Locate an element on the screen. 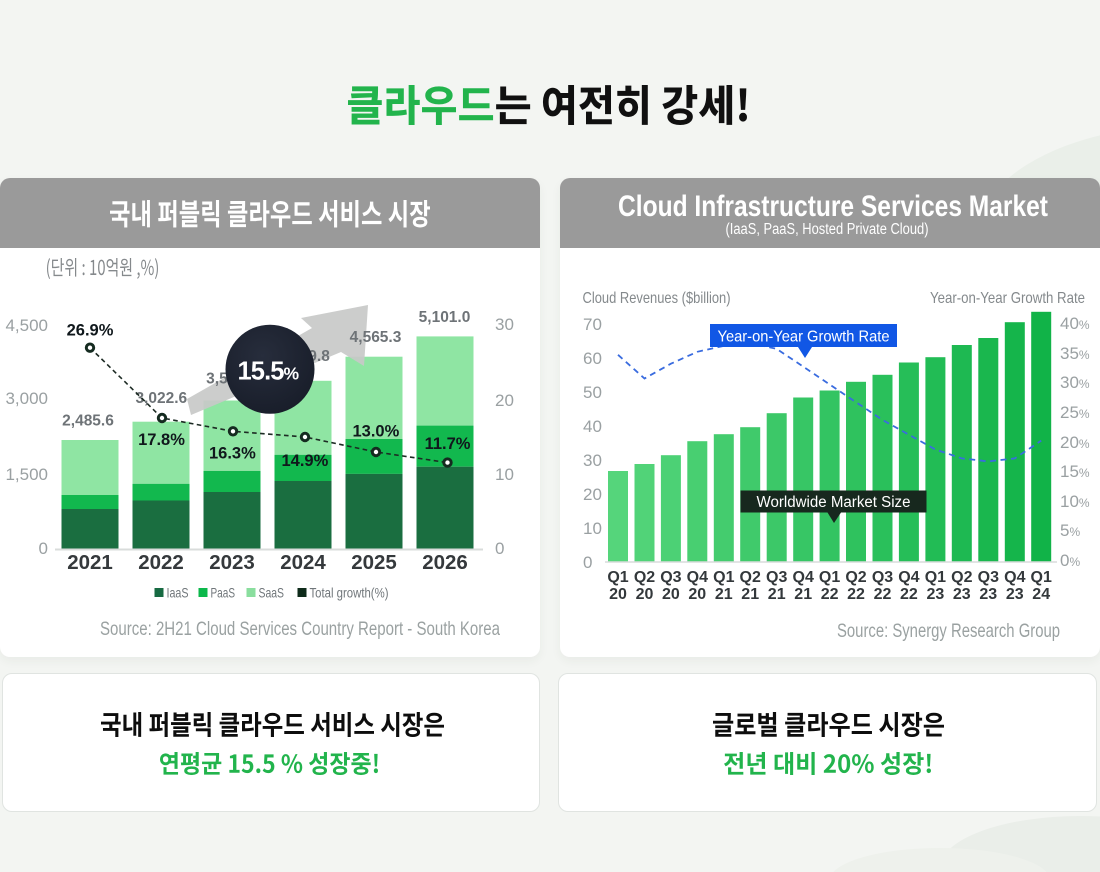 The image size is (1100, 872). svg-text: 10% is located at coordinates (1075, 501).